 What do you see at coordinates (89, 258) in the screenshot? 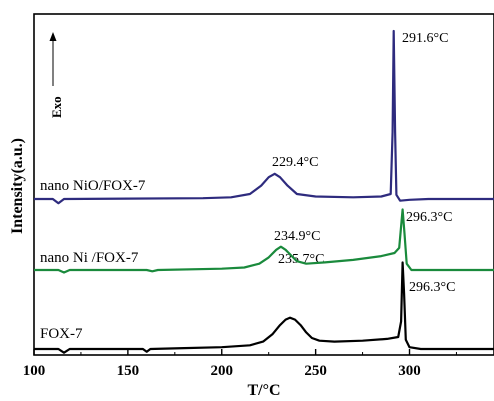
I see `series-name-label: nano Ni /FOX-7` at bounding box center [89, 258].